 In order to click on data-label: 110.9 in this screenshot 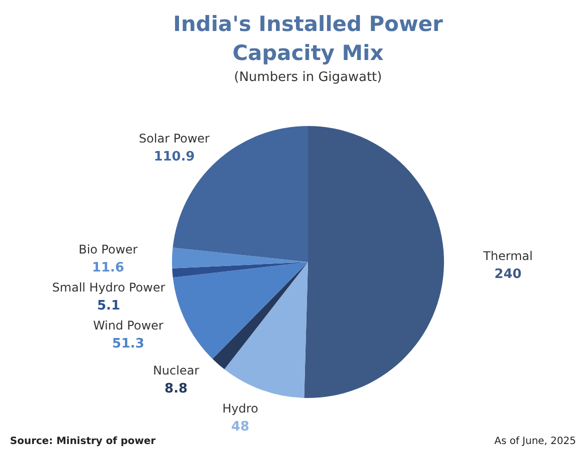, I will do `click(174, 157)`.